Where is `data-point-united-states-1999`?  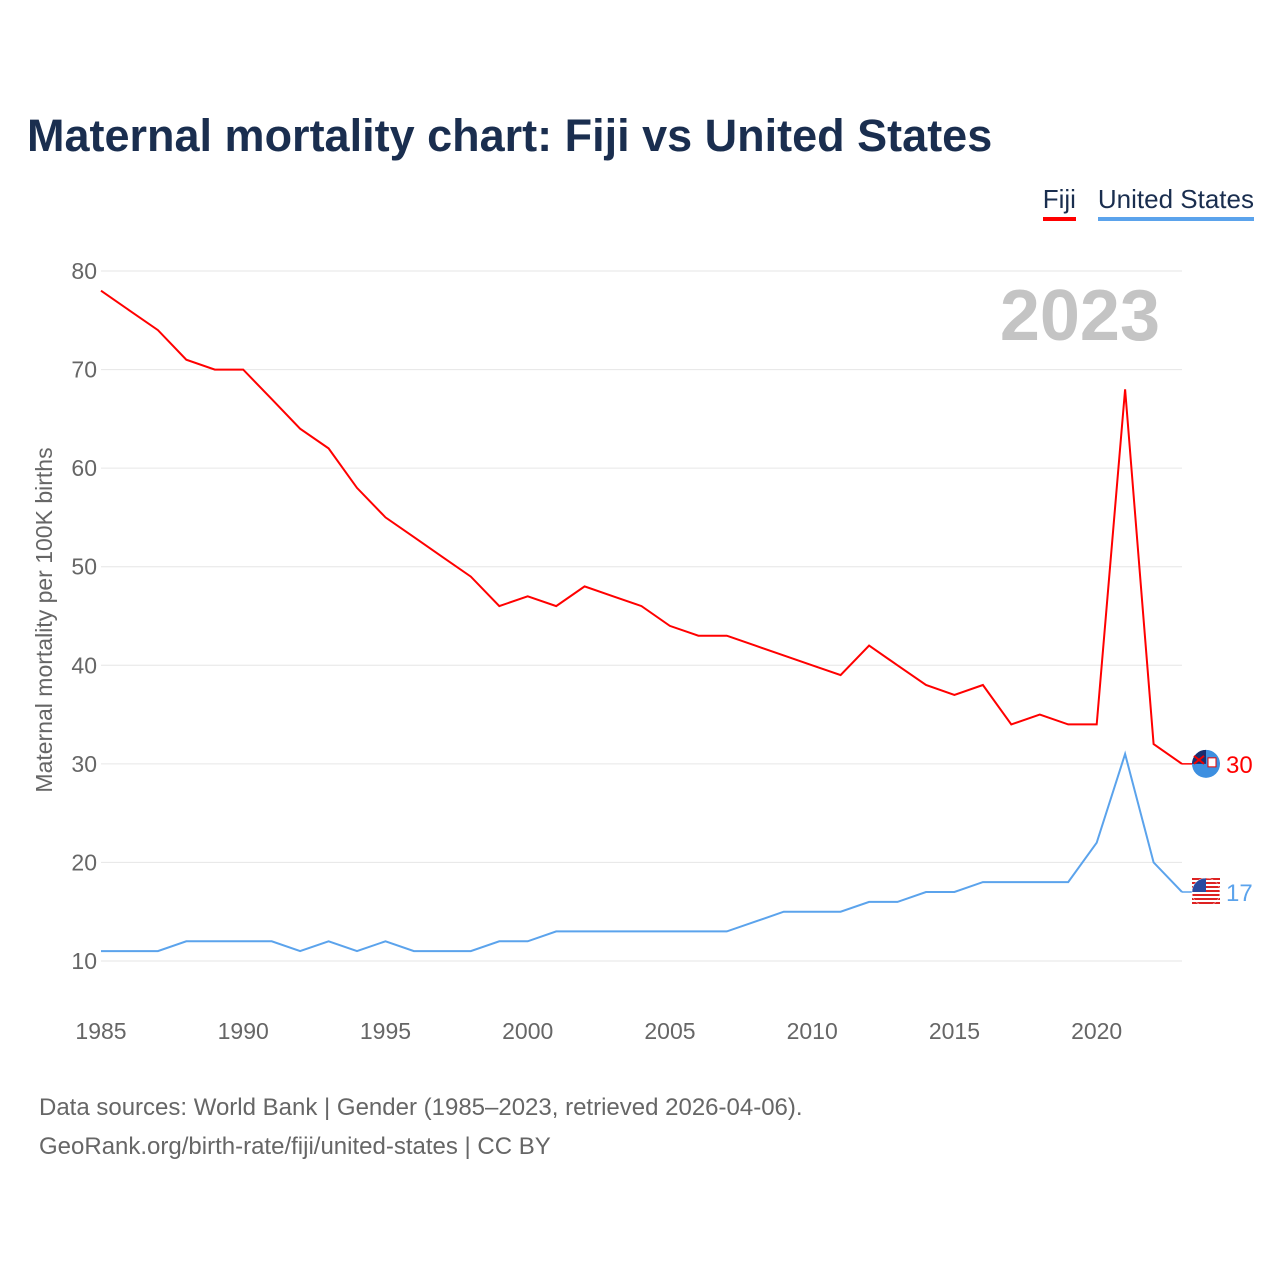
data-point-united-states-1999 is located at coordinates (499, 941).